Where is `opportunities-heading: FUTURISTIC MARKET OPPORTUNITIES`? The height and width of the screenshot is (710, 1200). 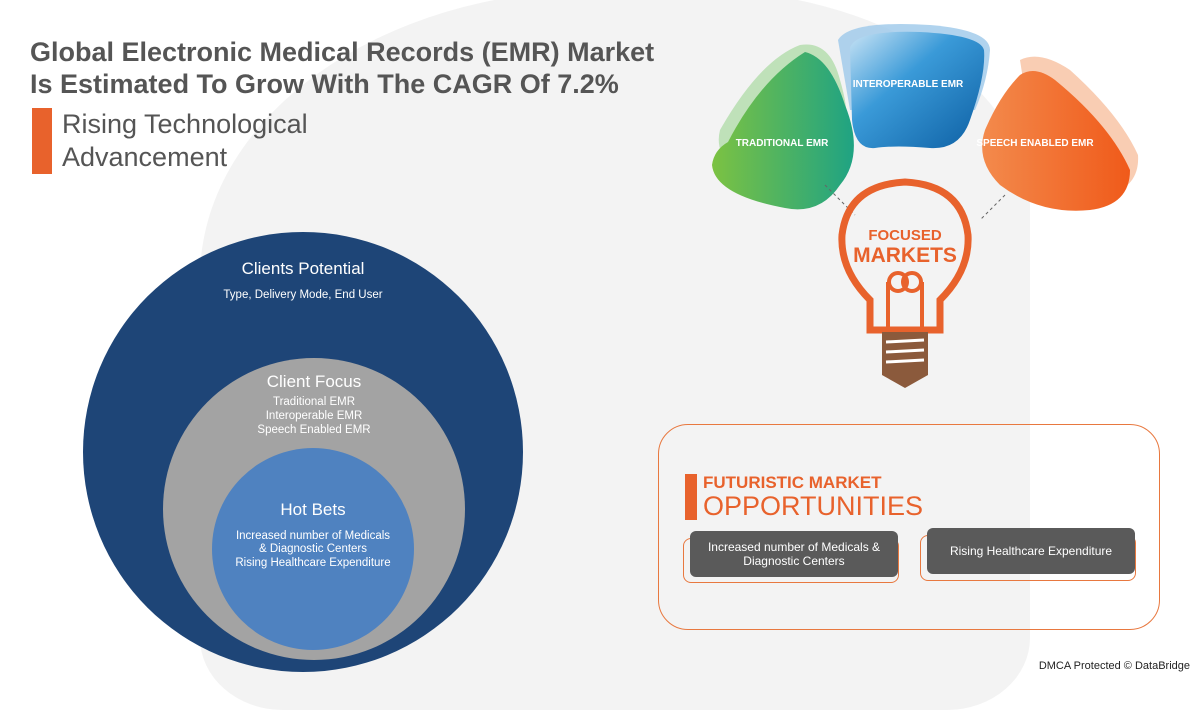 opportunities-heading: FUTURISTIC MARKET OPPORTUNITIES is located at coordinates (804, 497).